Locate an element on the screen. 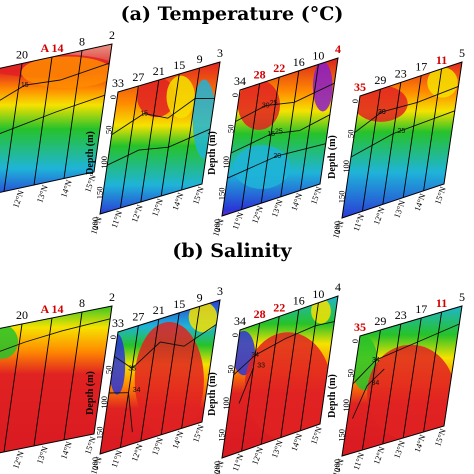 This screenshot has height=474, width=474. contour-label: 15 is located at coordinates (144, 114).